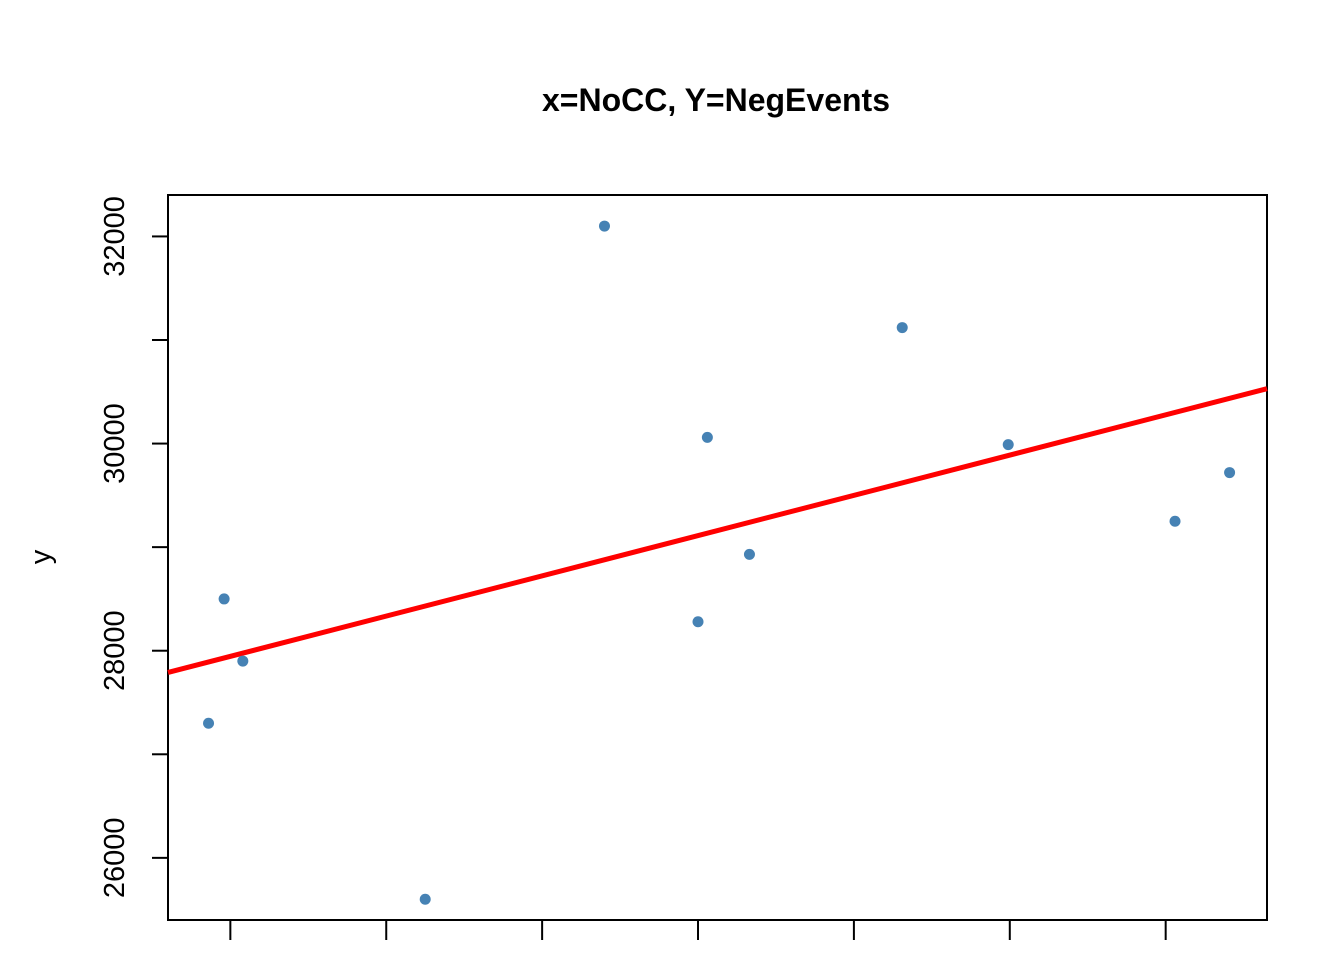  I want to click on y-tick-label: 30000, so click(115, 443).